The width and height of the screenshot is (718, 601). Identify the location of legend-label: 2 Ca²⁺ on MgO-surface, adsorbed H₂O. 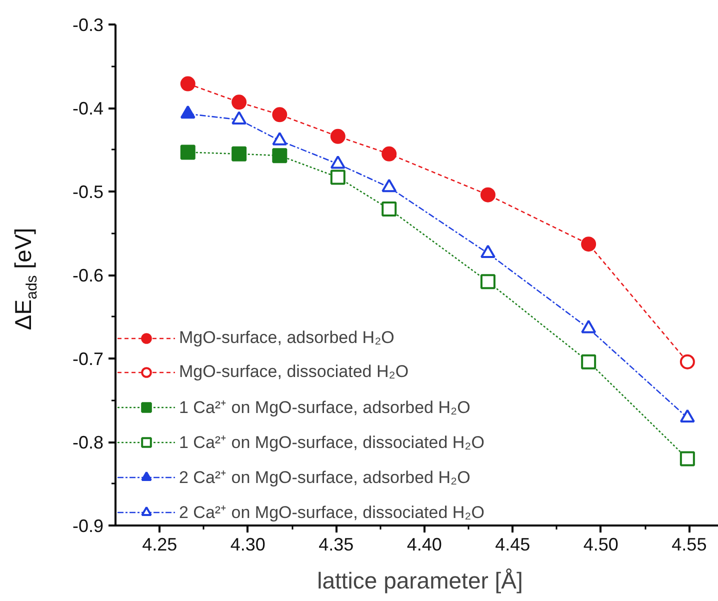
(324, 477).